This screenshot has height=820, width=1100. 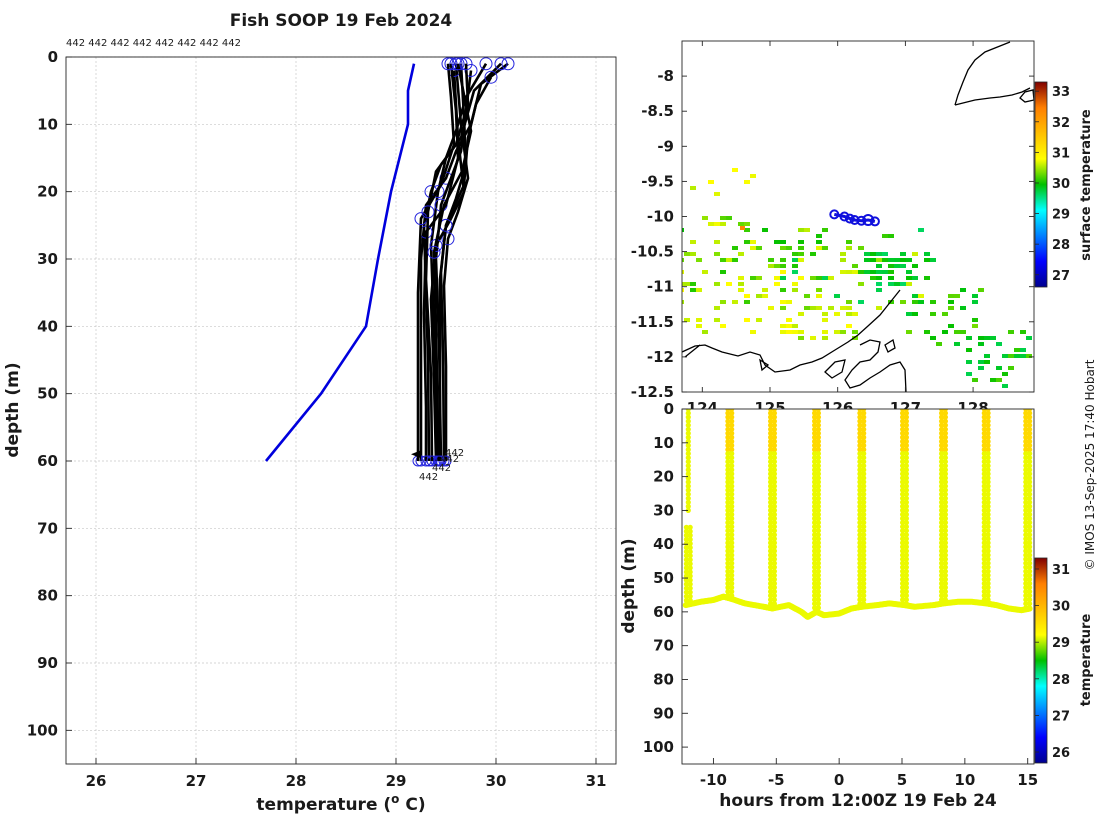 What do you see at coordinates (434, 252) in the screenshot?
I see `profile-marker` at bounding box center [434, 252].